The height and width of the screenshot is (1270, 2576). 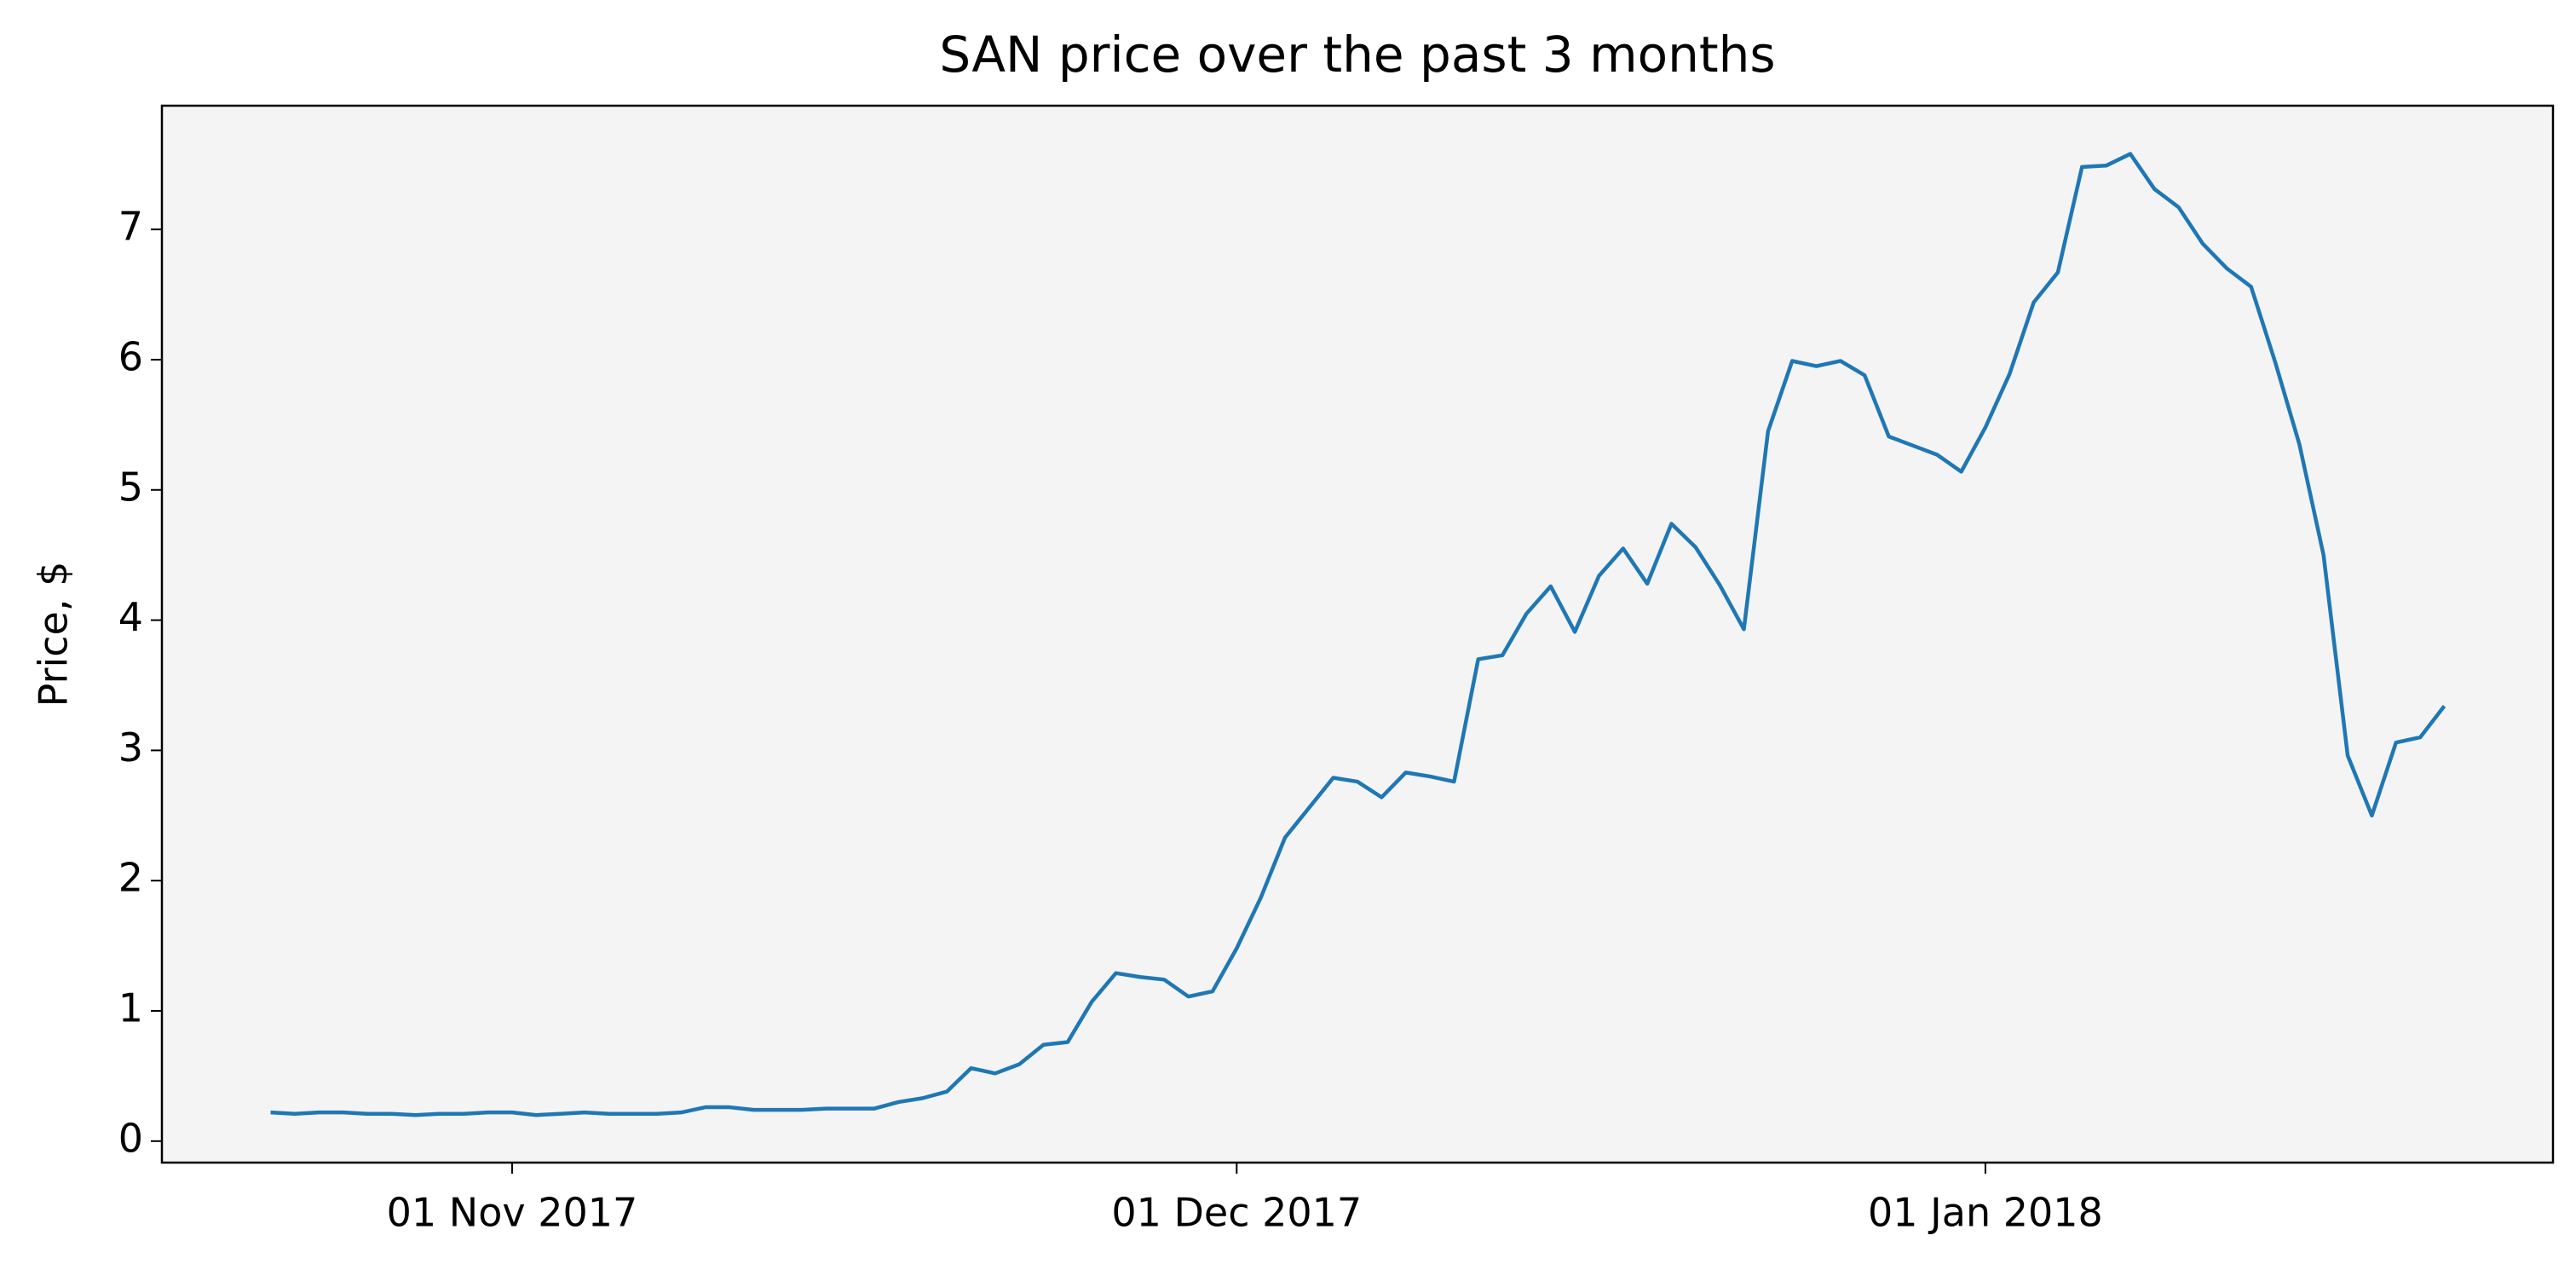 I want to click on x-tick-label: 01 Jan 2018, so click(x=1985, y=1213).